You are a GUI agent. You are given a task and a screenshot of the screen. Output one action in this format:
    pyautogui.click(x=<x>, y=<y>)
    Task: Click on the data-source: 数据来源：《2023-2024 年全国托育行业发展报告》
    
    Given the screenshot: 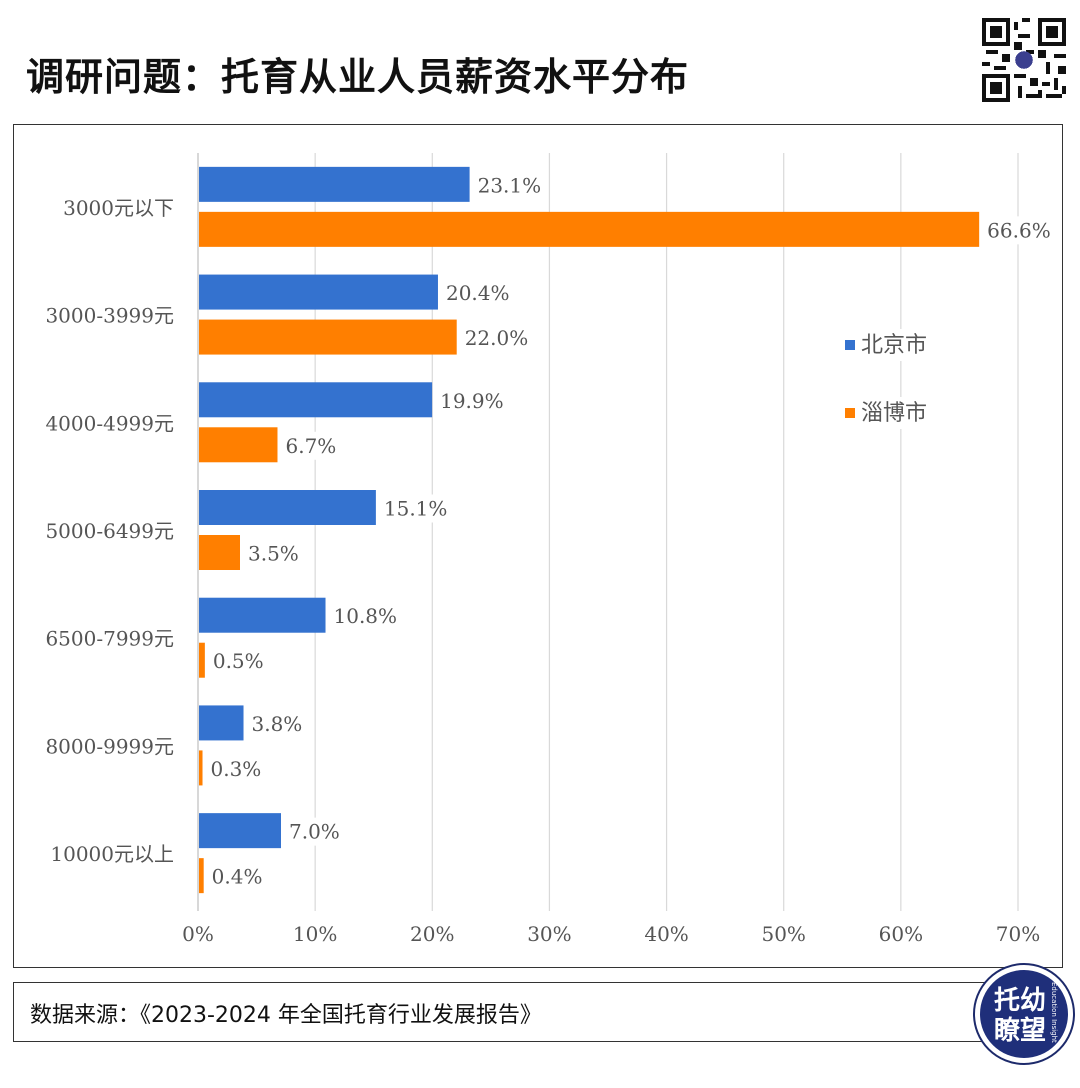 What is the action you would take?
    pyautogui.click(x=286, y=1015)
    